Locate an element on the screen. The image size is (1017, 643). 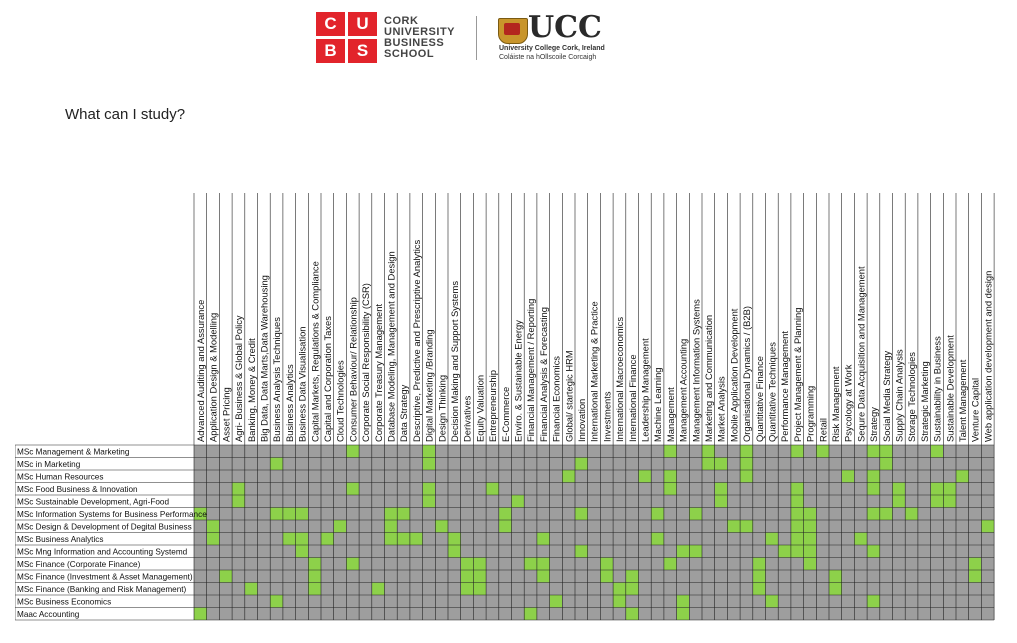
column-header: Advanced Auditing and Assurance is located at coordinates (200, 371).